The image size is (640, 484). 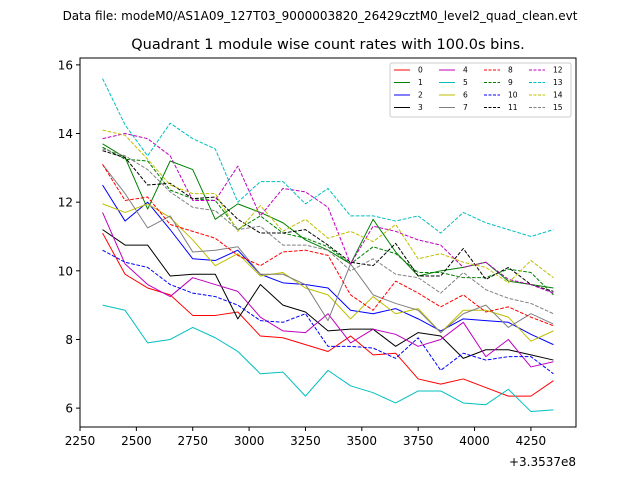 What do you see at coordinates (465, 82) in the screenshot?
I see `legend-label-5: 5` at bounding box center [465, 82].